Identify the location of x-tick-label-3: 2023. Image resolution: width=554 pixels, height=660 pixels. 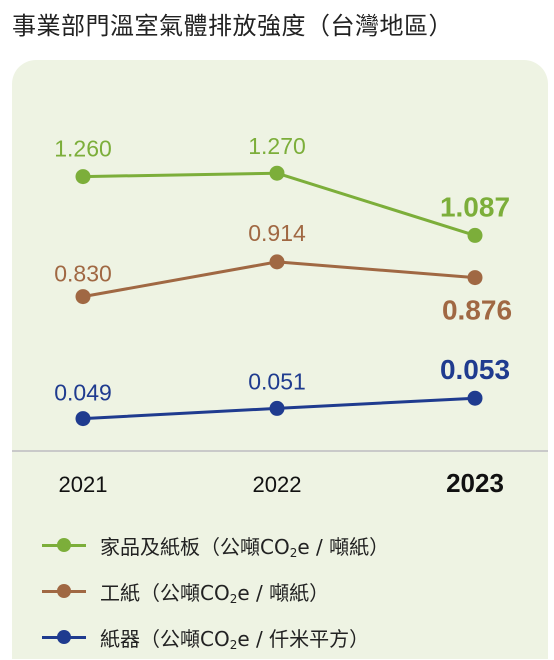
(475, 483).